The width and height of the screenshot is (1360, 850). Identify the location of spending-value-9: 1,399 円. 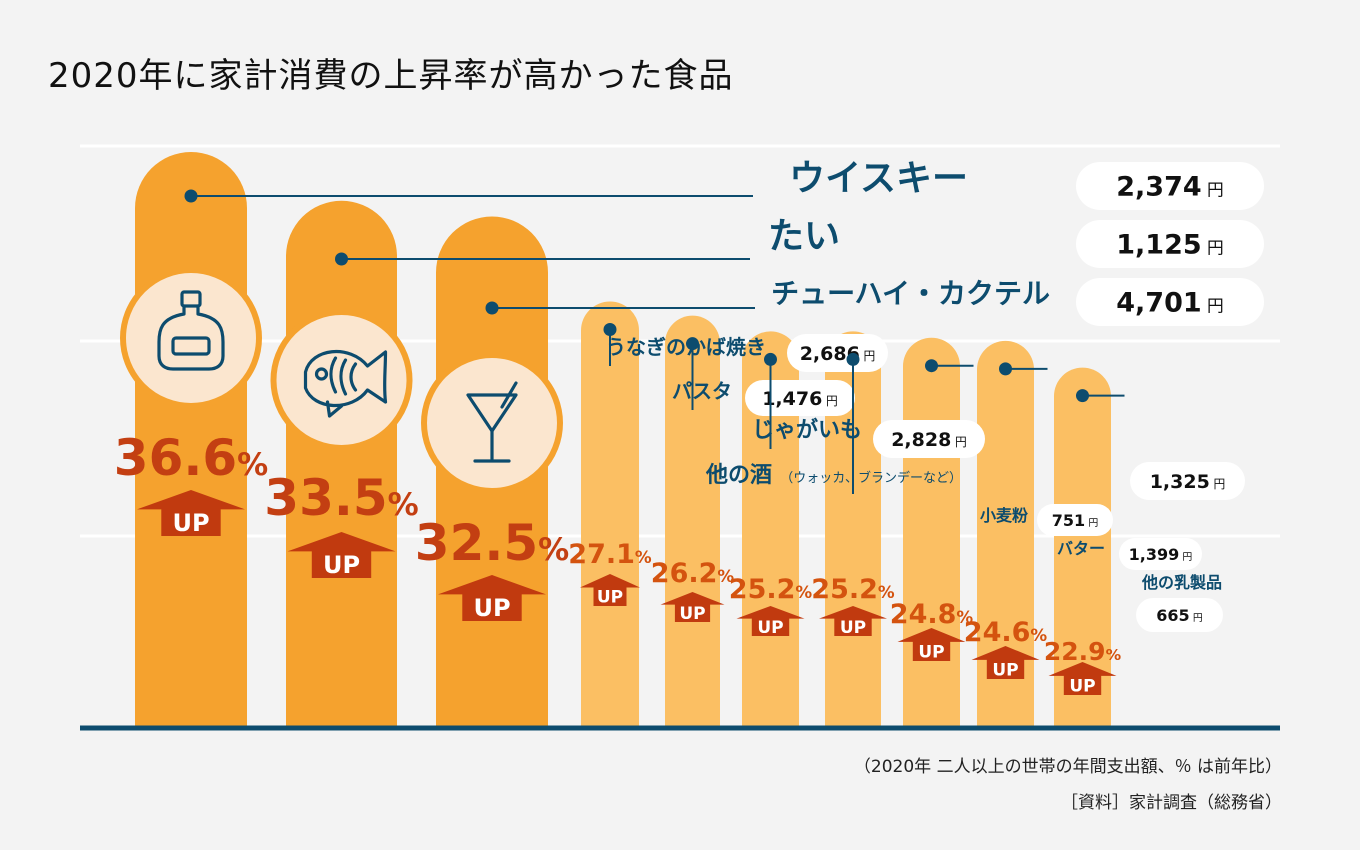
(1161, 554).